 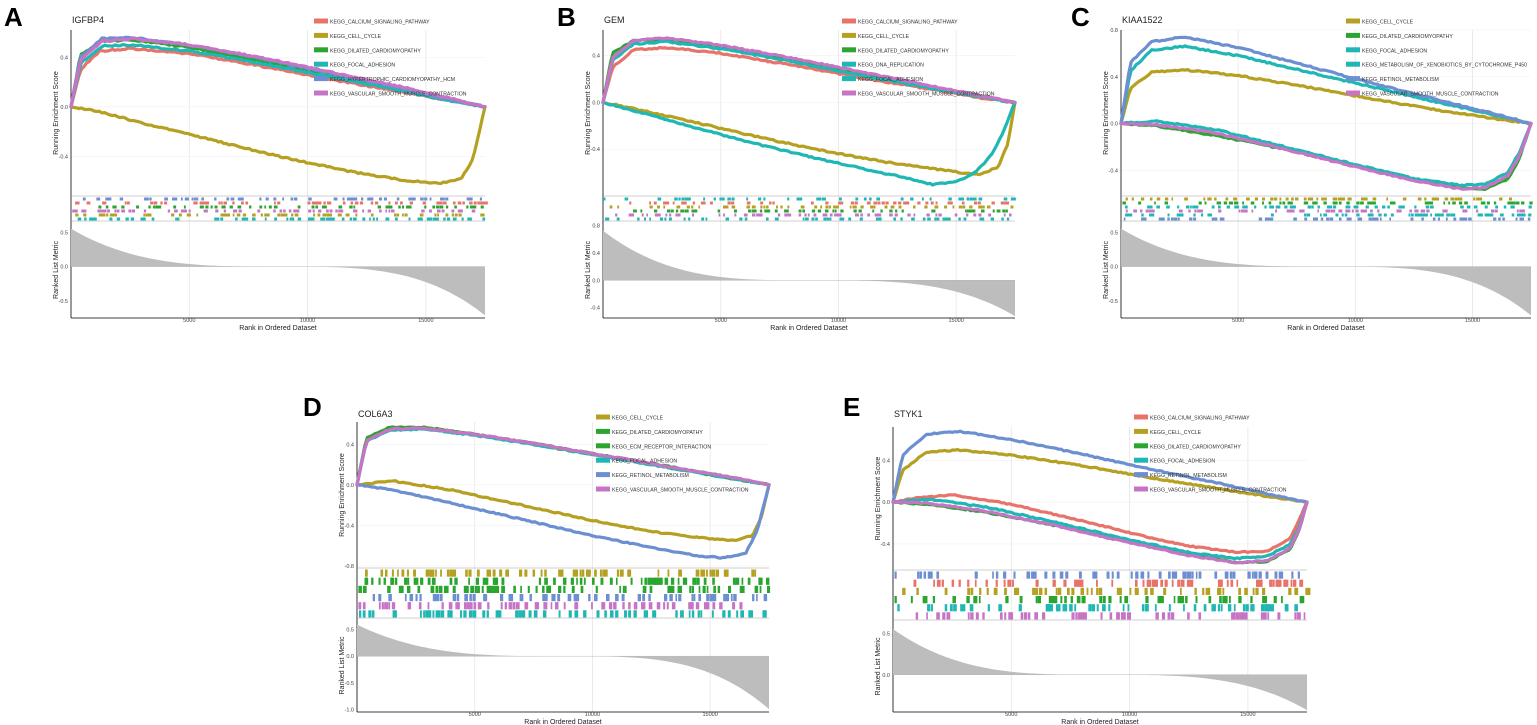 I want to click on x-tick-label: 10000, so click(x=1355, y=321).